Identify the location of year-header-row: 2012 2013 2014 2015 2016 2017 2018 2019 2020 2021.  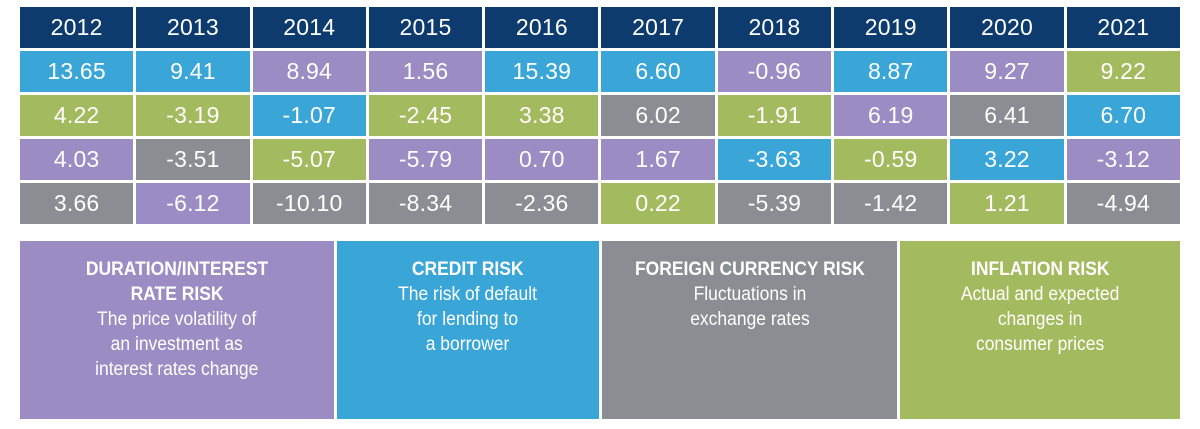
(600, 27).